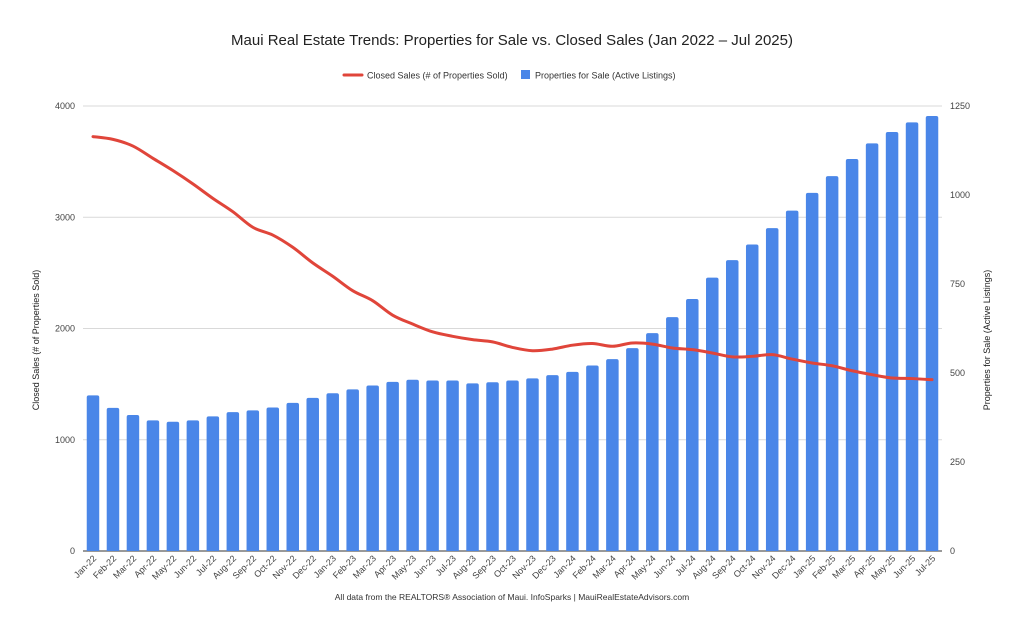  I want to click on legend-label-active-listings: Properties for Sale (Active Listings), so click(605, 76).